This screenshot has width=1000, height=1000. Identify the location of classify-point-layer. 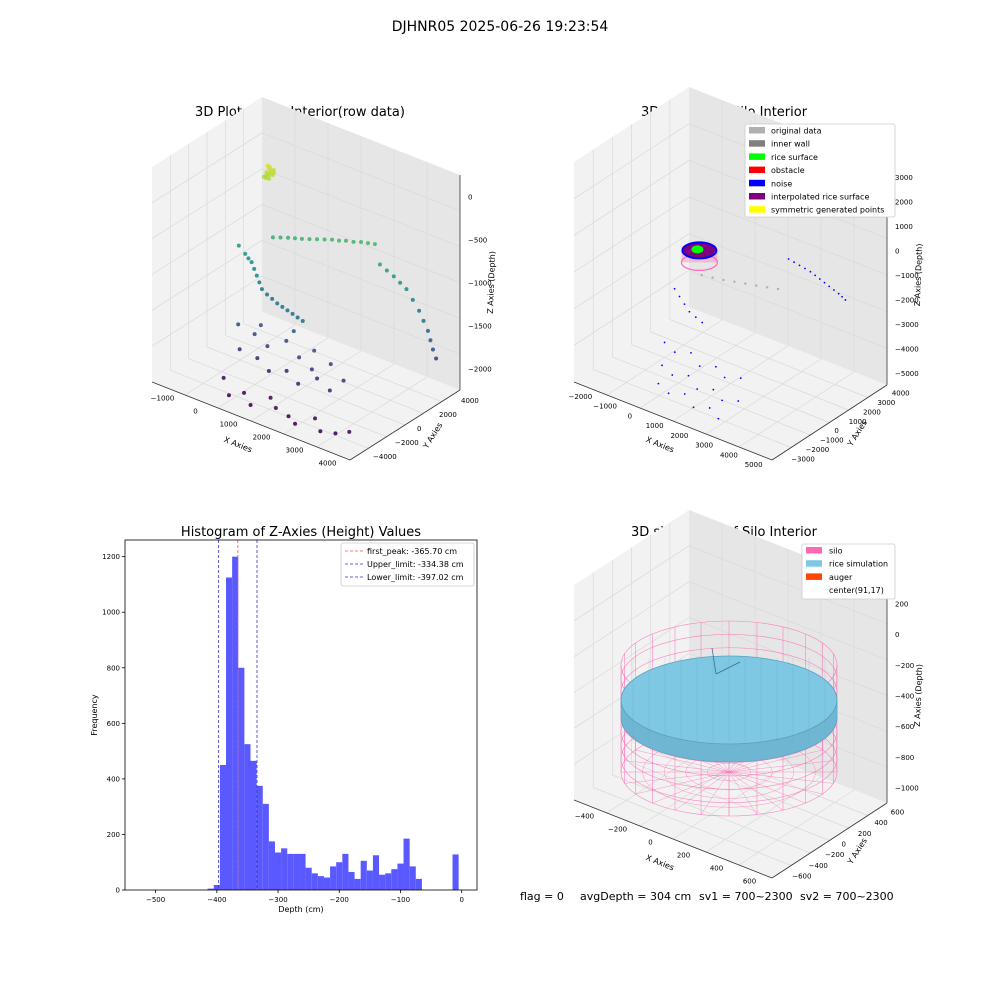
(752, 339).